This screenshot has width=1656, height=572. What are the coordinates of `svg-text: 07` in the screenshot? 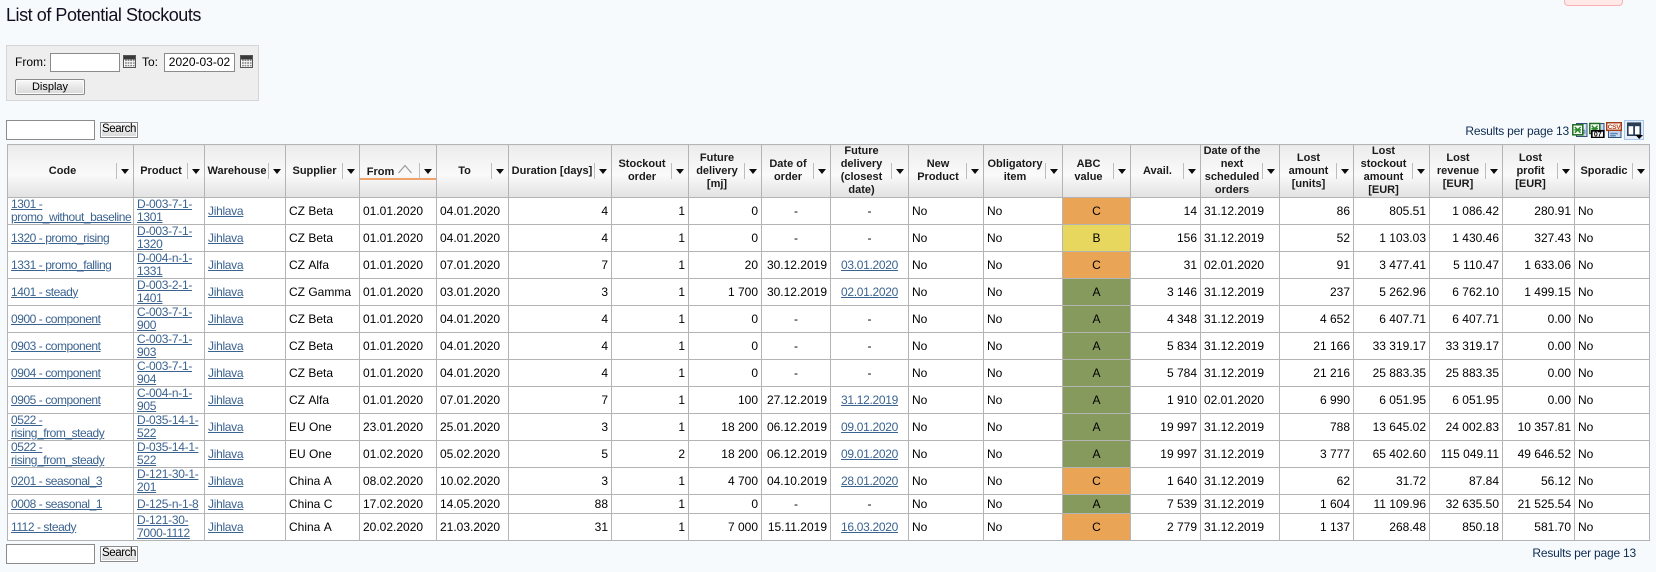 It's located at (1598, 135).